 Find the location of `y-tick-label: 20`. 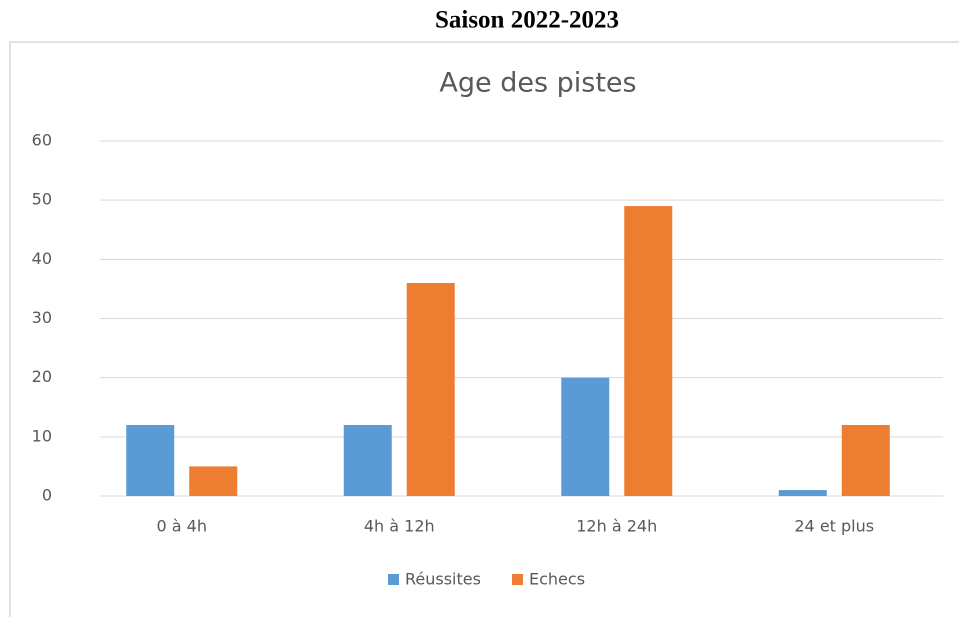

y-tick-label: 20 is located at coordinates (42, 376).